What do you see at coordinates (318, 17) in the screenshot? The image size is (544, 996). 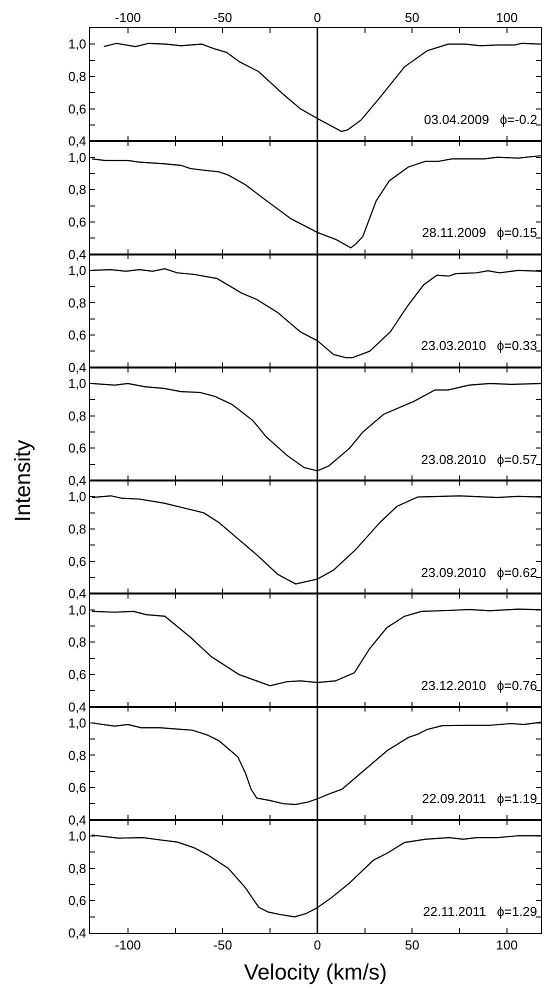 I see `x2-tick-label: 0` at bounding box center [318, 17].